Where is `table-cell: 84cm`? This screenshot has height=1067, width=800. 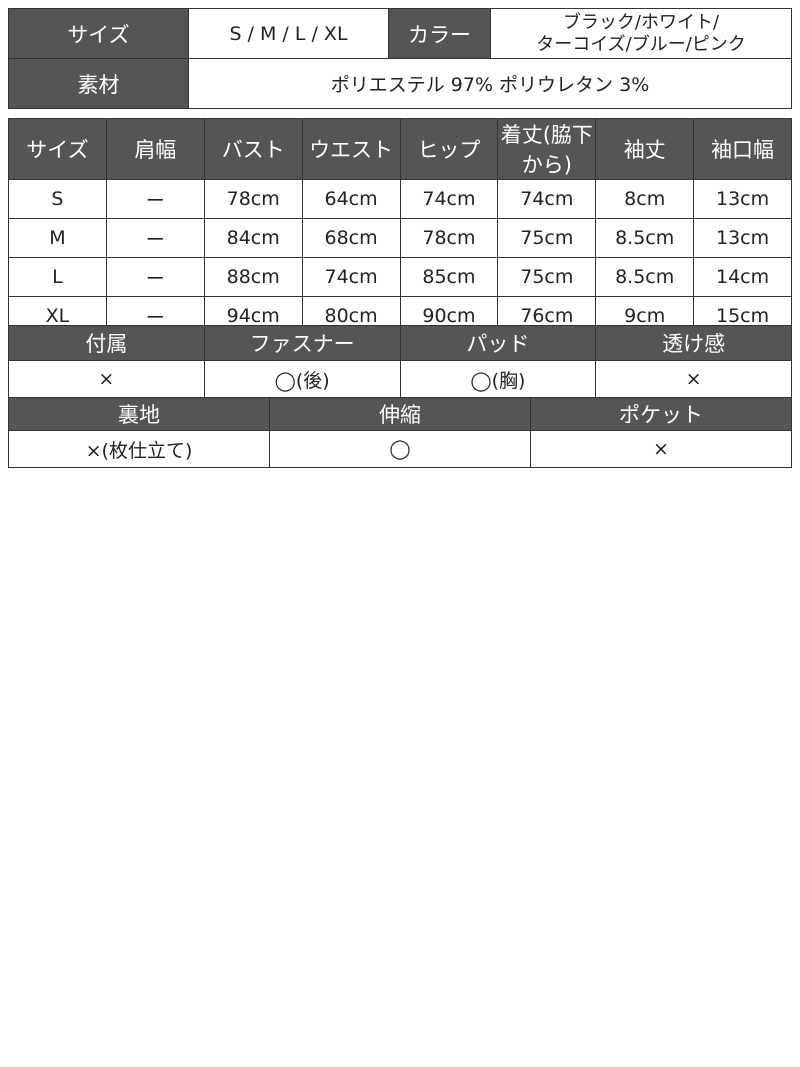 table-cell: 84cm is located at coordinates (253, 238).